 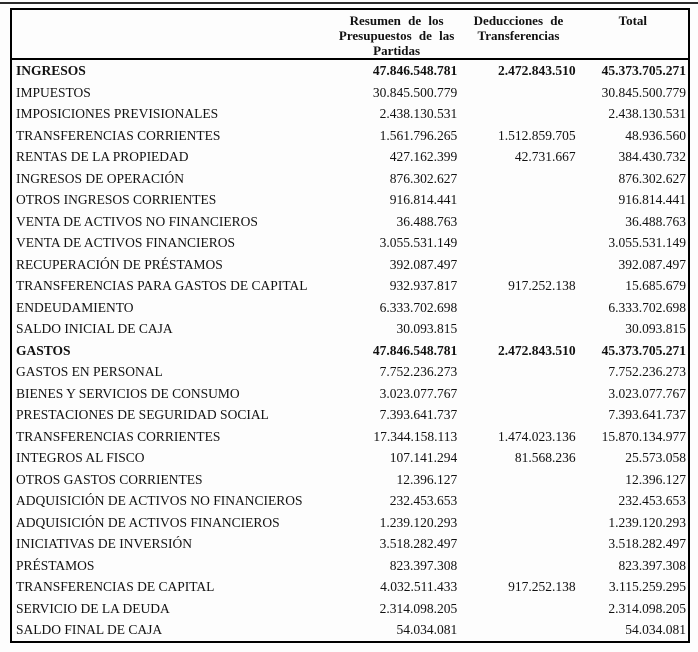 I want to click on cell-resumen: 2.314.098.205, so click(x=418, y=608).